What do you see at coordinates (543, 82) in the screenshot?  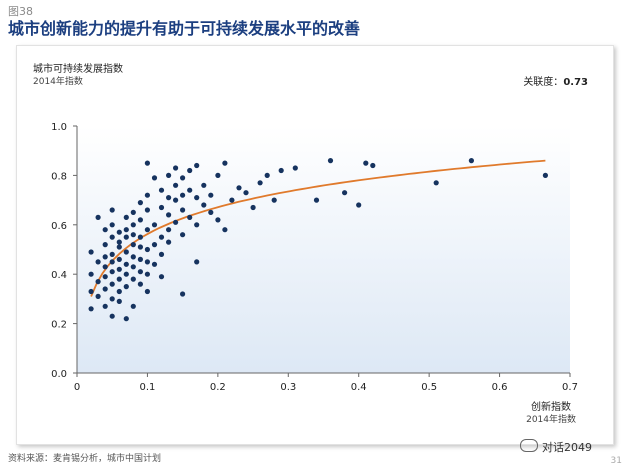 I see `correlation-text: 关联度：` at bounding box center [543, 82].